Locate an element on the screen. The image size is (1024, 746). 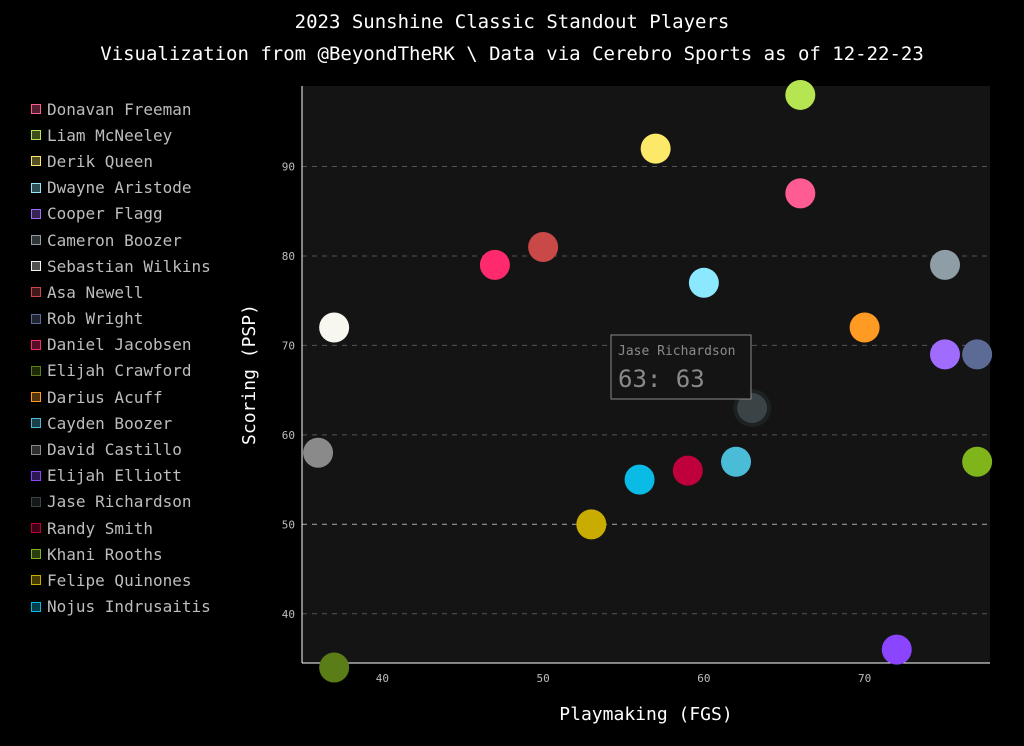
y-tick-label: 70 is located at coordinates (288, 345).